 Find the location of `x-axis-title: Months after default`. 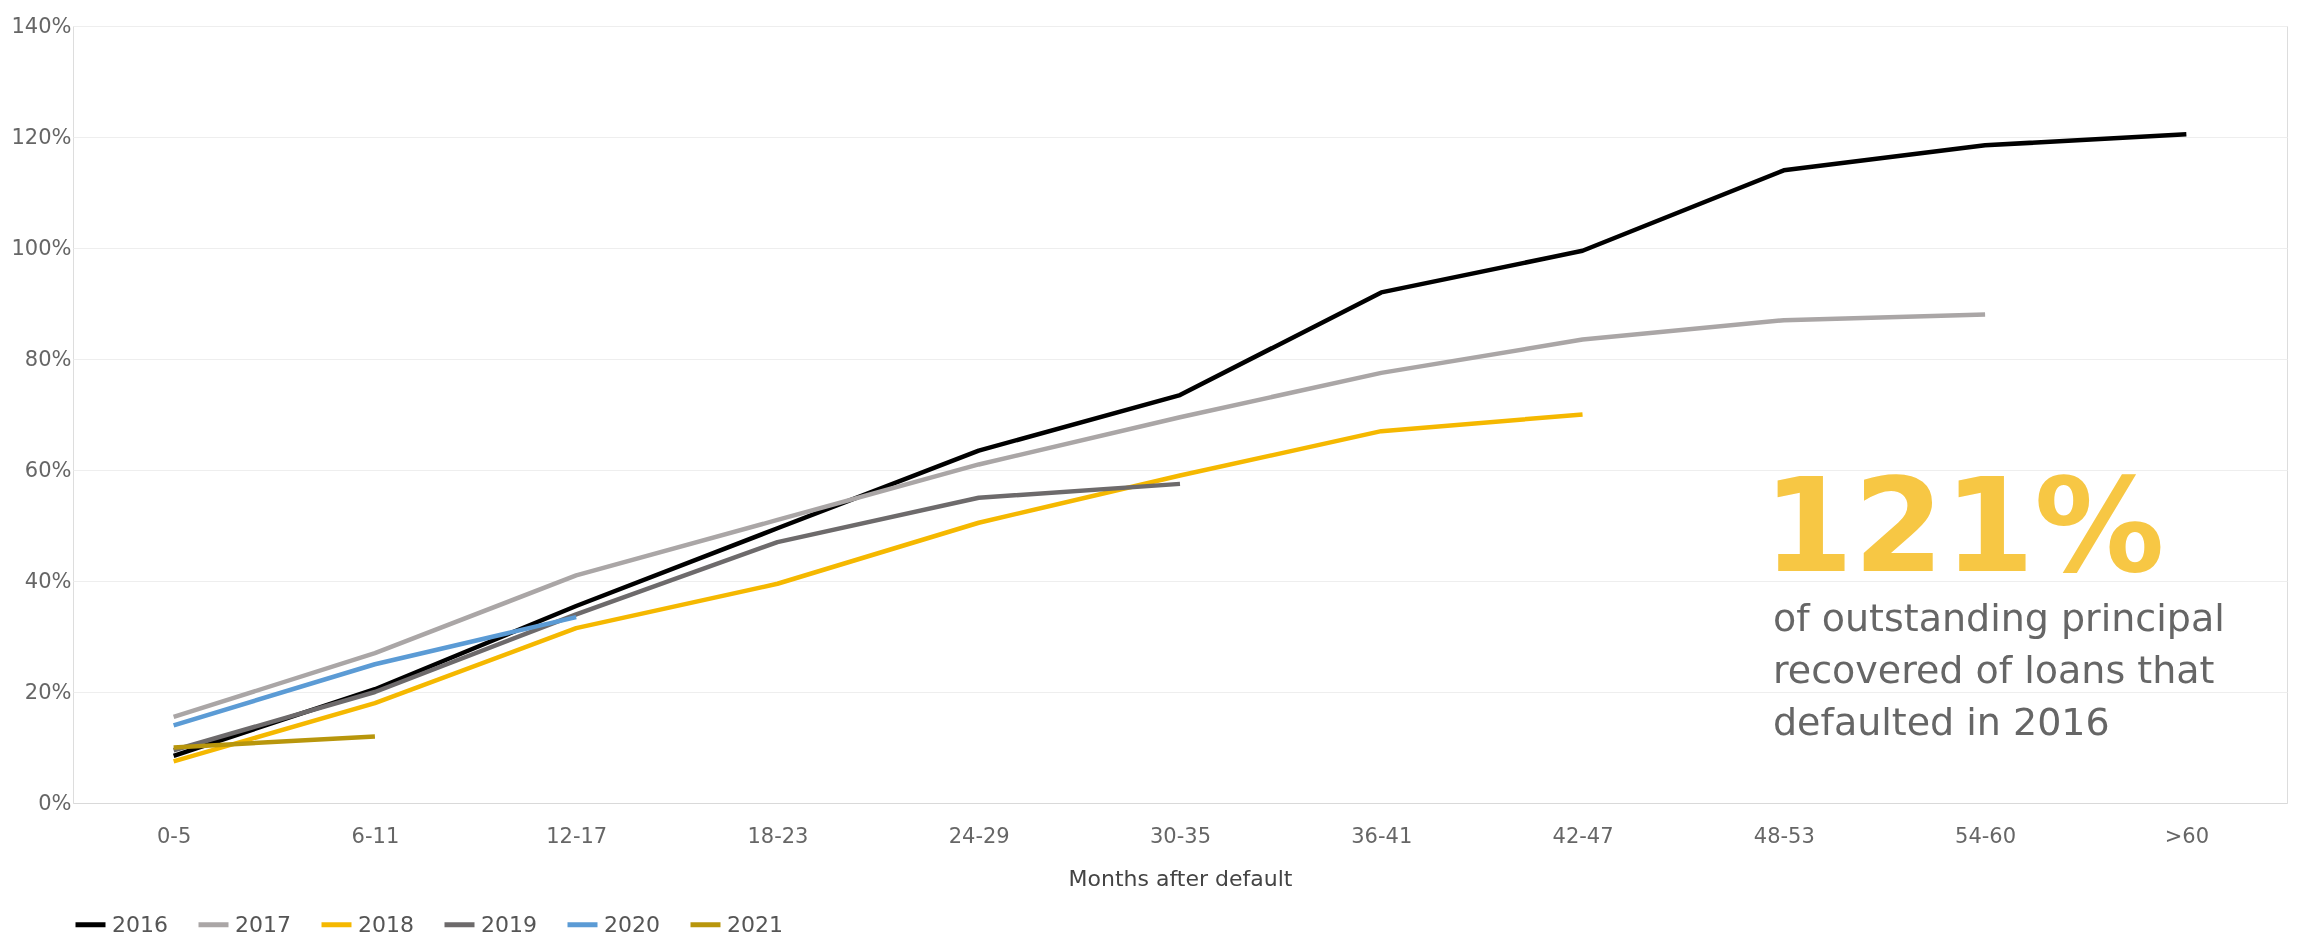

x-axis-title: Months after default is located at coordinates (1180, 878).